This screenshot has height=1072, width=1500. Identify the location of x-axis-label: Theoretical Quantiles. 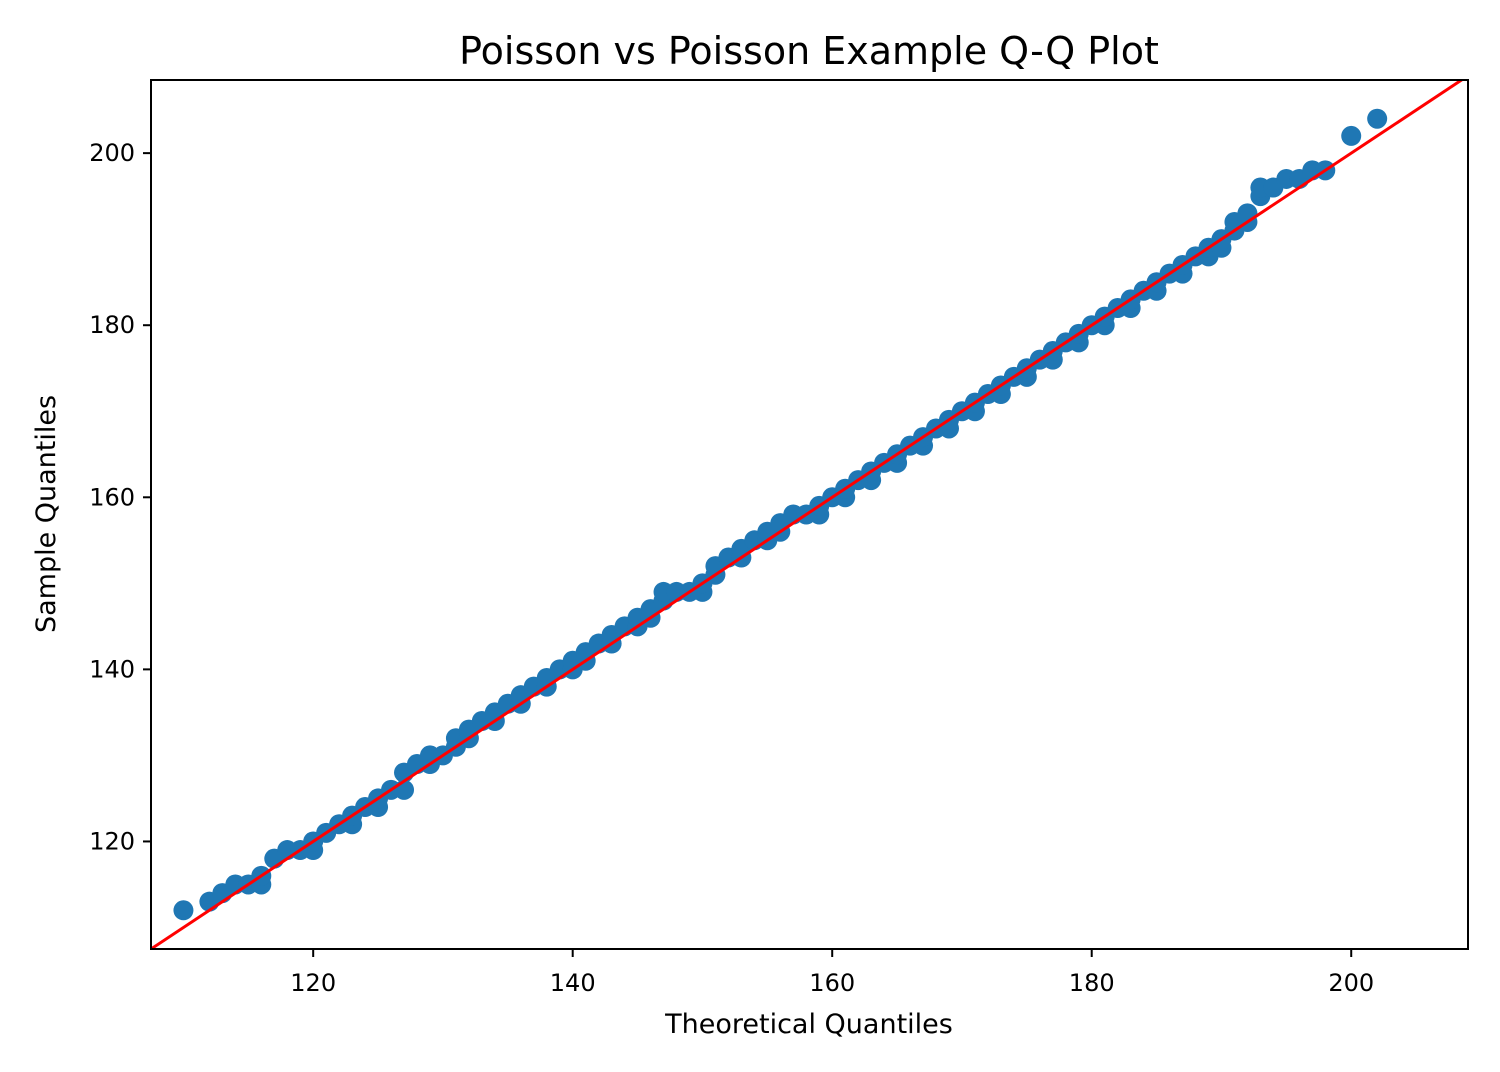
(808, 1024).